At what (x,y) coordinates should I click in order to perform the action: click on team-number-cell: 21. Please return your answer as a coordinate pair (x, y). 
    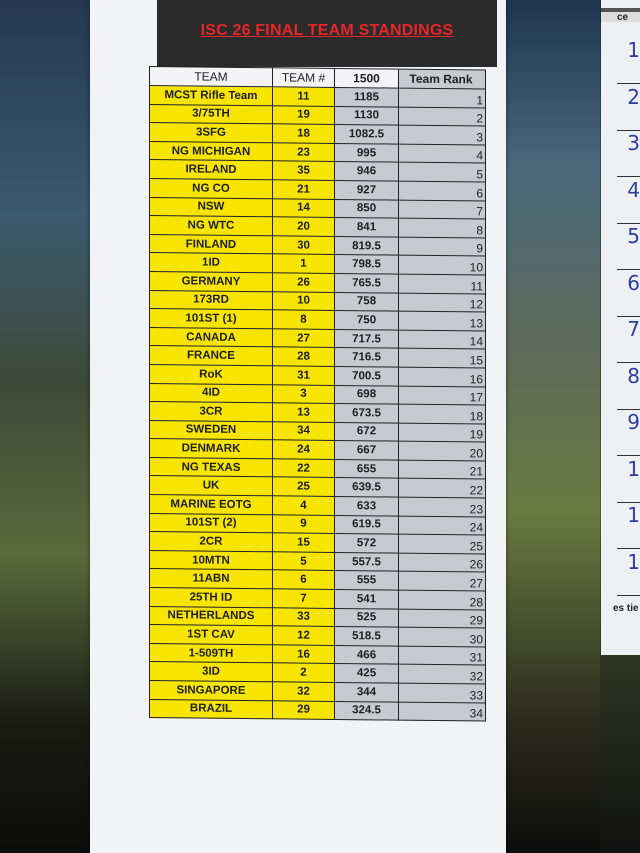
    Looking at the image, I should click on (303, 189).